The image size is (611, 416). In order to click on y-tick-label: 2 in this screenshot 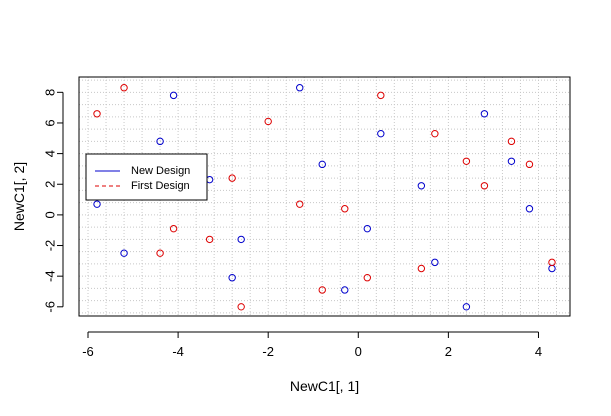, I will do `click(50, 184)`.